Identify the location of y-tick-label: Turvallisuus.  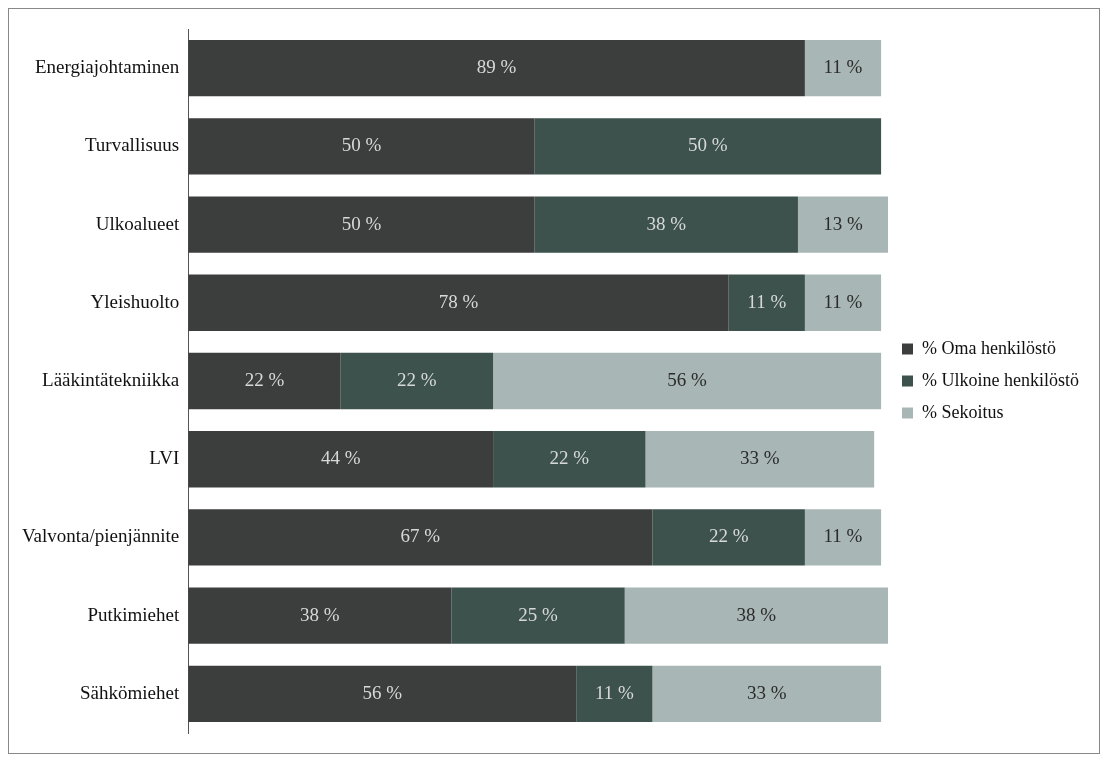
(132, 145).